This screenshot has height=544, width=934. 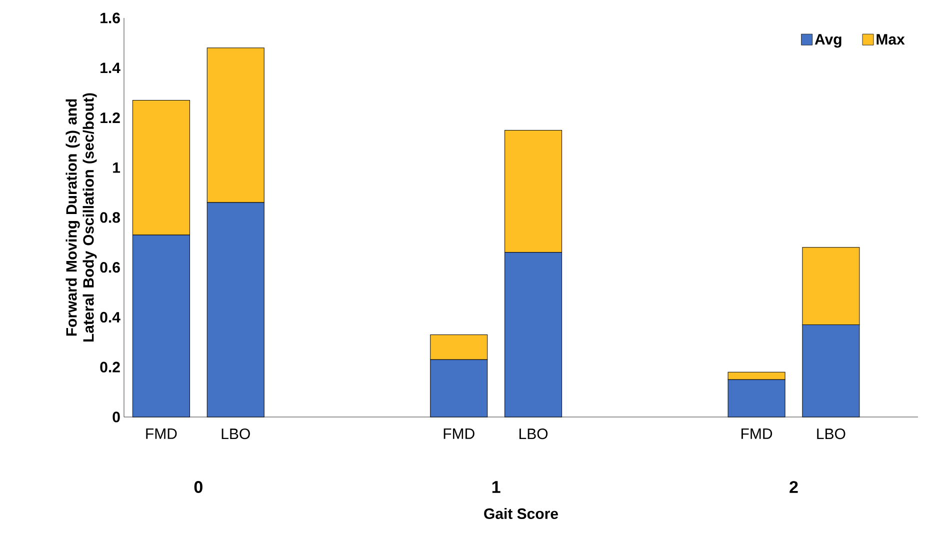 I want to click on x-axis-title: Gait Score, so click(x=521, y=514).